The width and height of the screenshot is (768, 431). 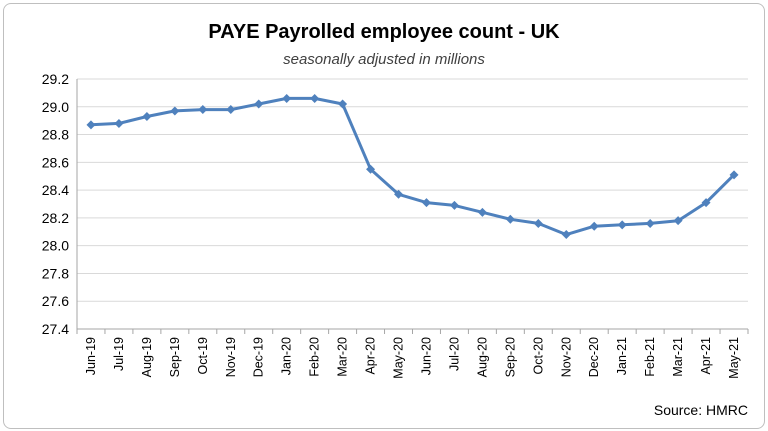 What do you see at coordinates (203, 356) in the screenshot?
I see `x-tick-label: Oct-19` at bounding box center [203, 356].